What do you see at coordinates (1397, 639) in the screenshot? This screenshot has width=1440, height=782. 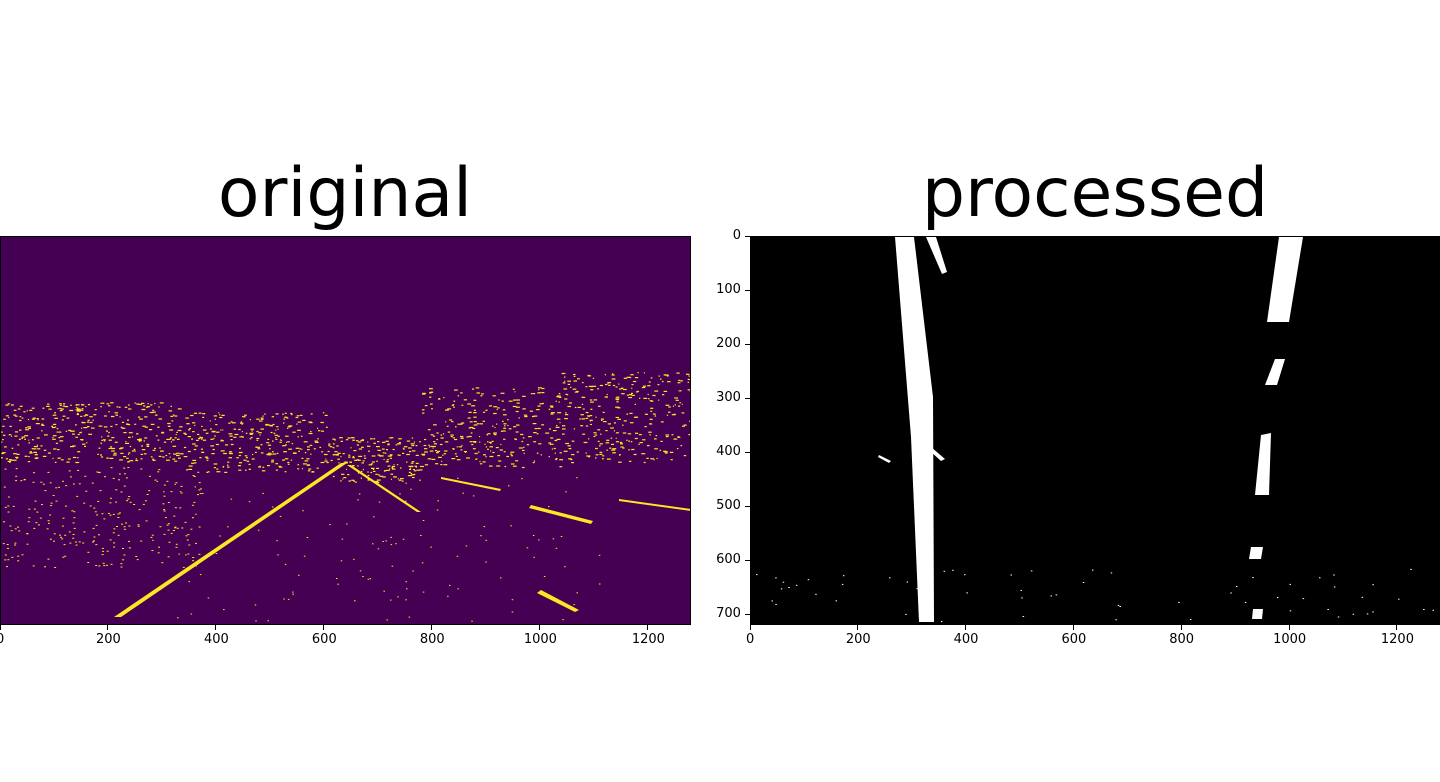 I see `x-tick-label: 1200` at bounding box center [1397, 639].